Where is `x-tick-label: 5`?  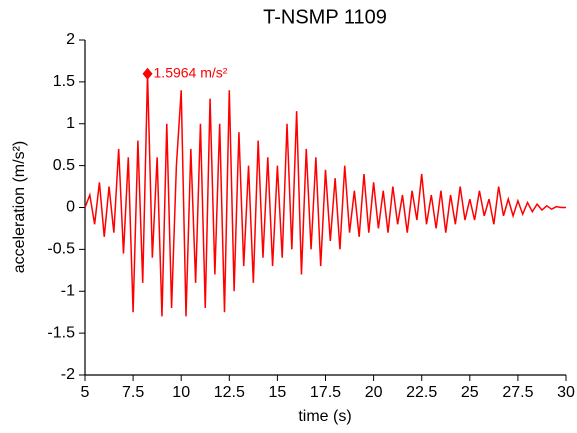
x-tick-label: 5 is located at coordinates (85, 392).